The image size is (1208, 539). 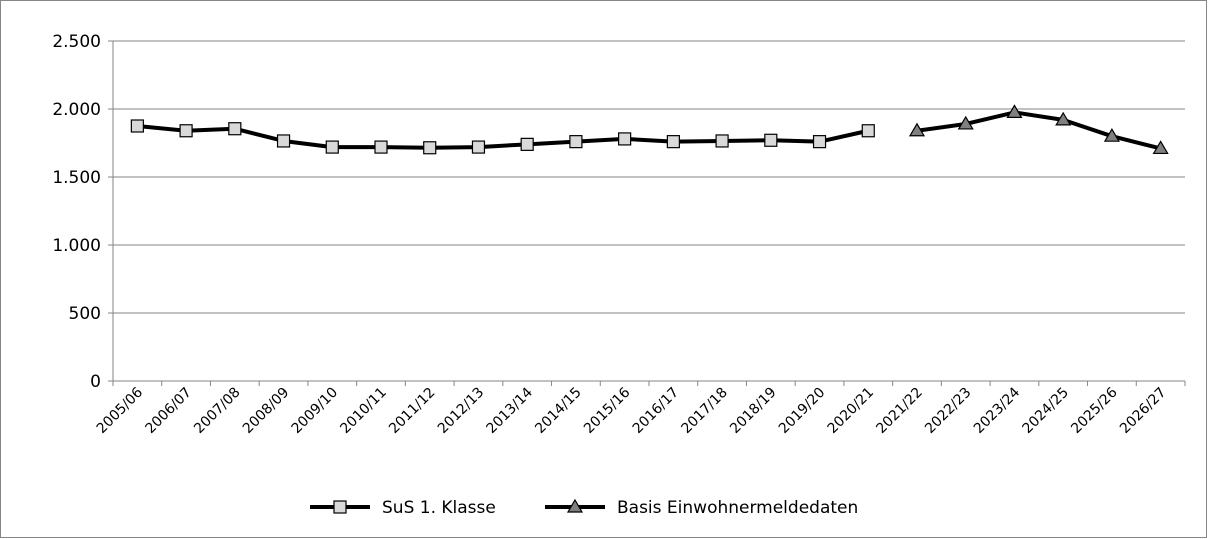 I want to click on y-tick-label: 1.000, so click(x=76, y=246).